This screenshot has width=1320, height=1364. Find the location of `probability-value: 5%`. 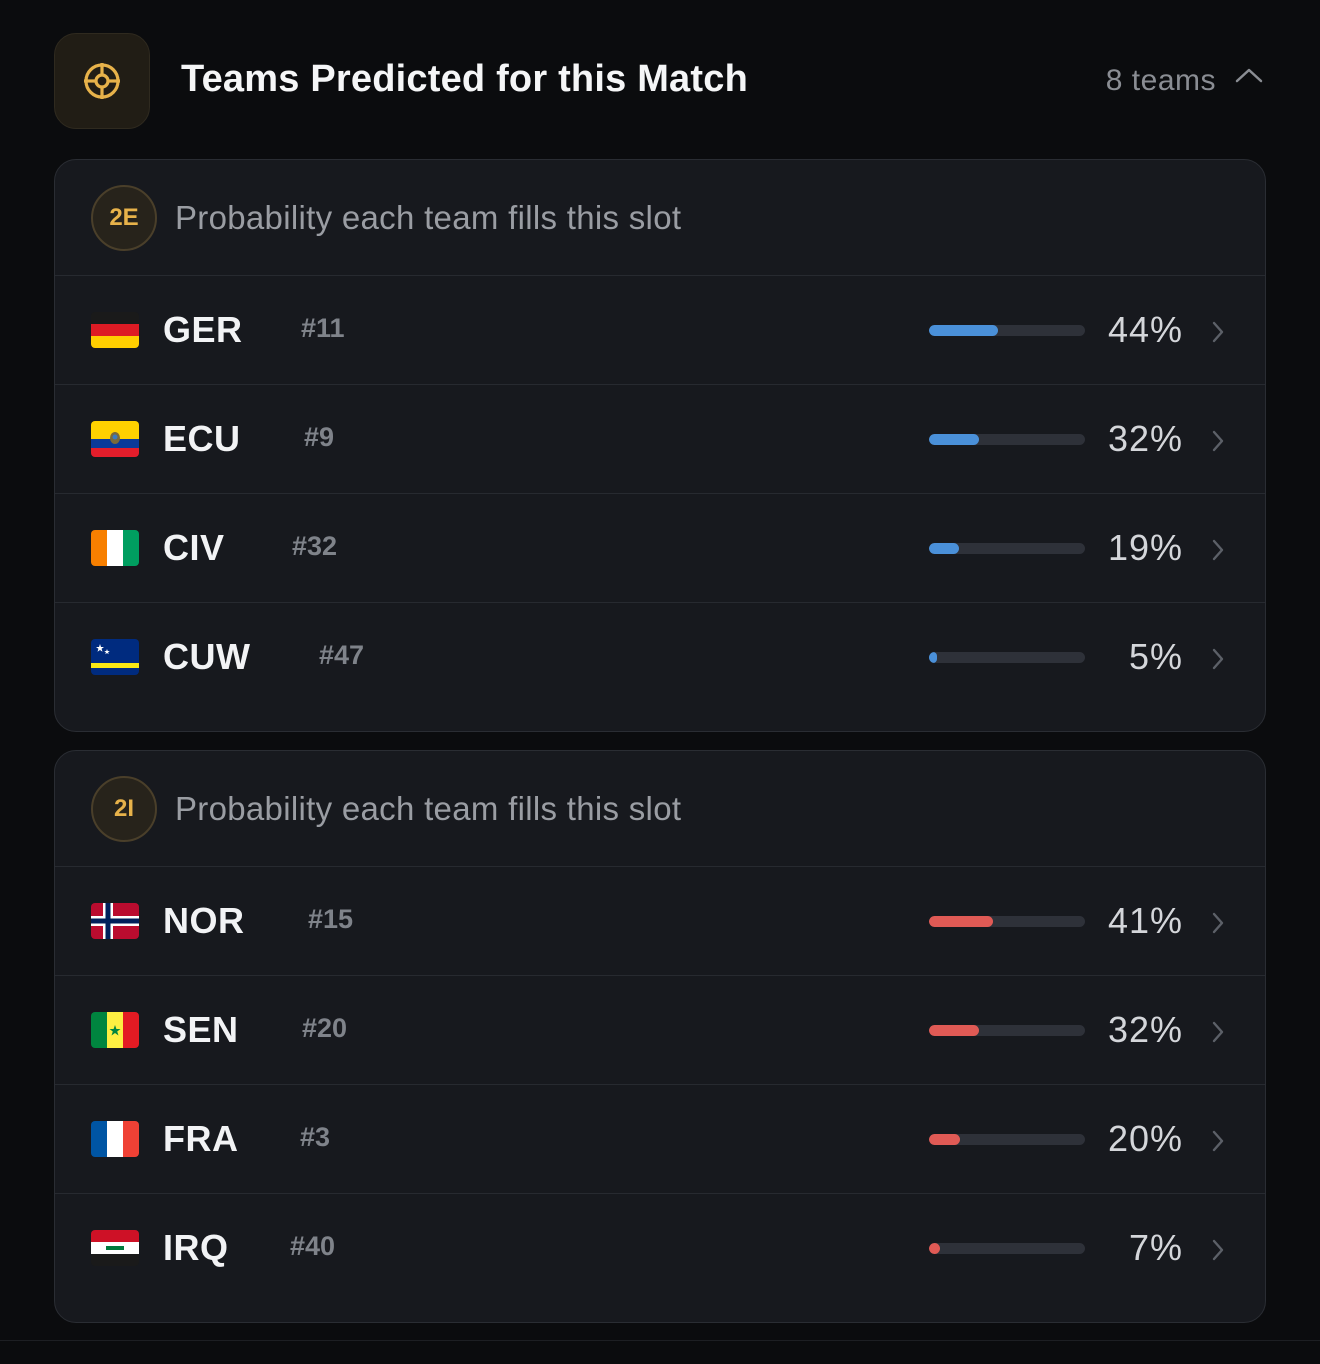

probability-value: 5% is located at coordinates (1155, 656).